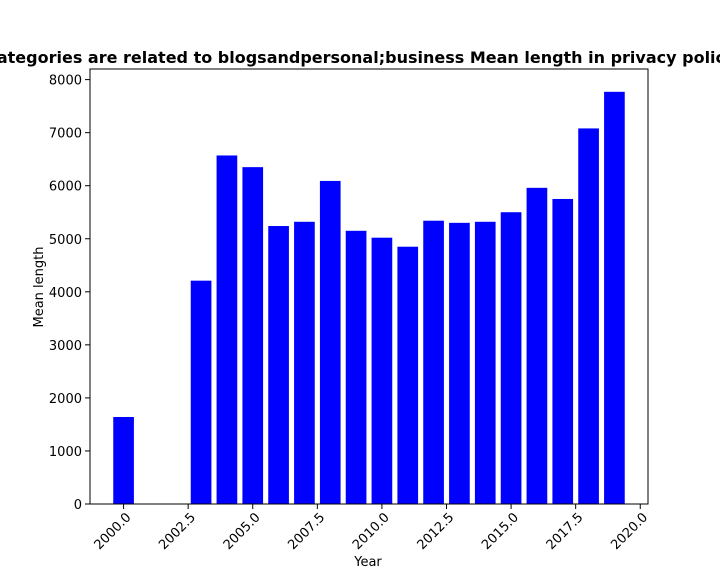 This screenshot has width=720, height=576. What do you see at coordinates (330, 342) in the screenshot?
I see `bar-2008` at bounding box center [330, 342].